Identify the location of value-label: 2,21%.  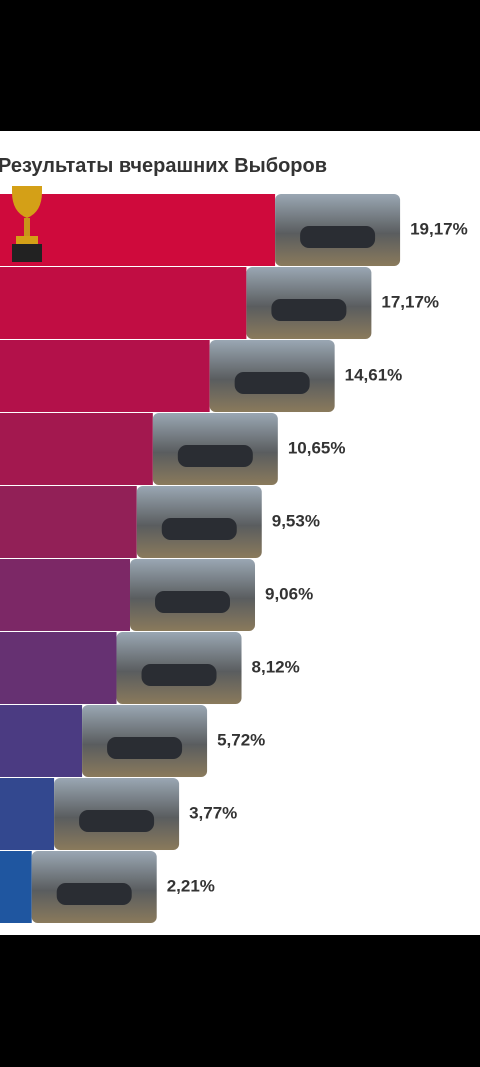
(191, 885).